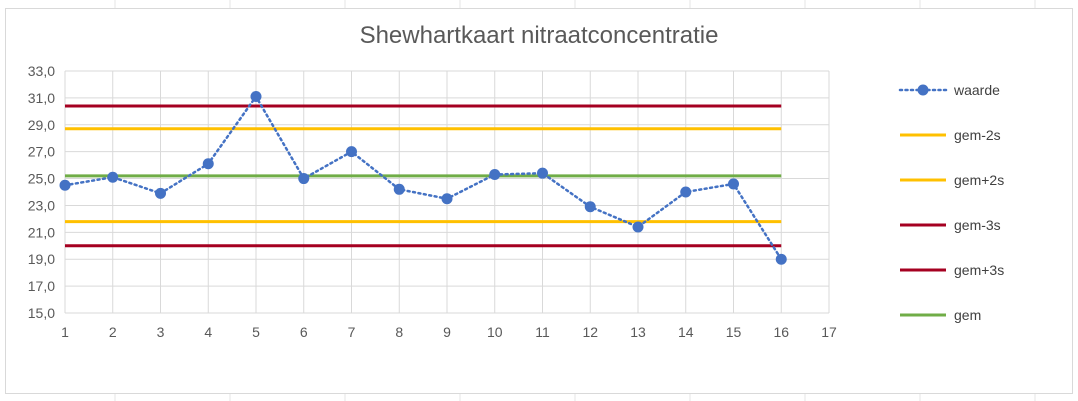 This screenshot has width=1078, height=401. I want to click on x-tick-label: 17, so click(829, 332).